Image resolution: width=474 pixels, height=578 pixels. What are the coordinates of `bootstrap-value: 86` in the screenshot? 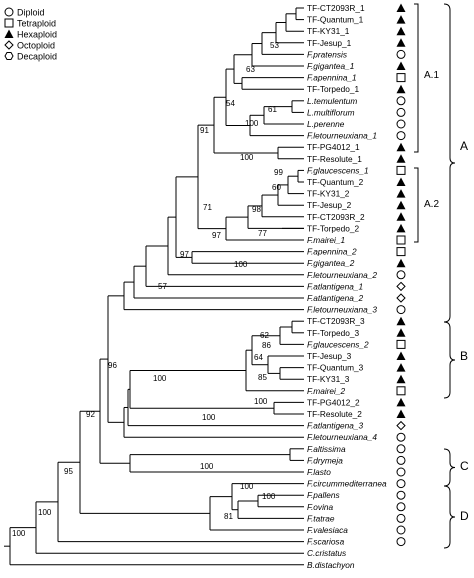 It's located at (266, 345).